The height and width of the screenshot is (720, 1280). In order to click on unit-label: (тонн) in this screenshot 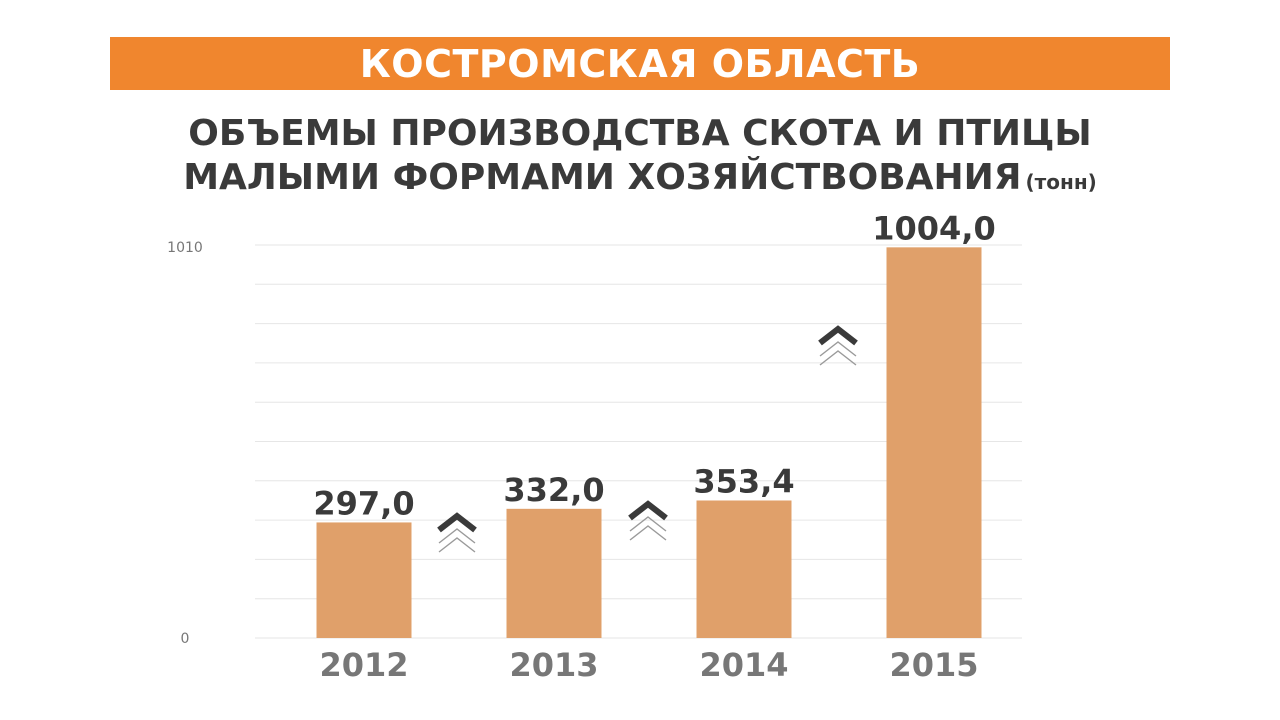, I will do `click(1061, 182)`.